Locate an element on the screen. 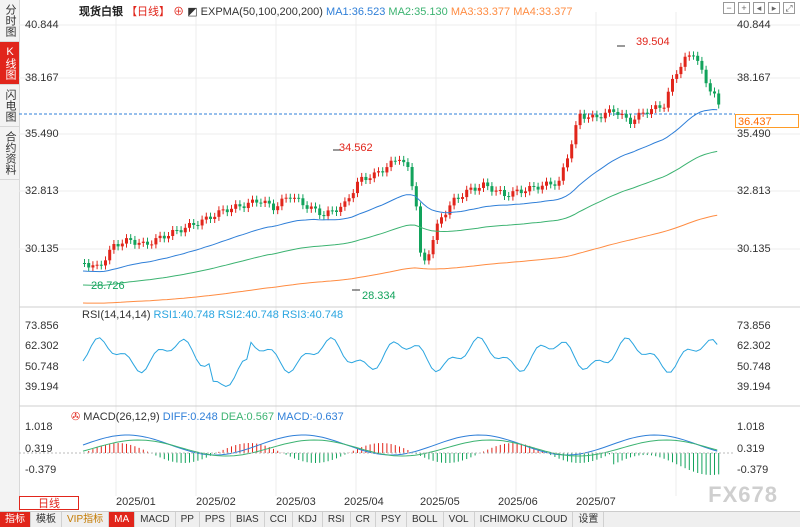 The image size is (800, 527). tab-flash-chart: 闪电图 is located at coordinates (9, 106).